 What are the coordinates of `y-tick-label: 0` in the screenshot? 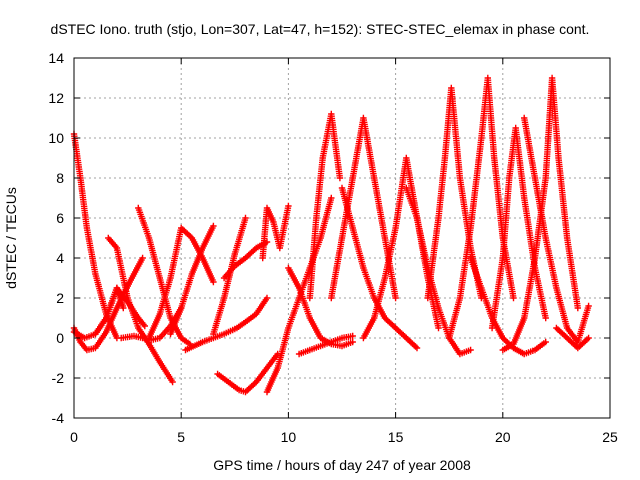 It's located at (60, 338).